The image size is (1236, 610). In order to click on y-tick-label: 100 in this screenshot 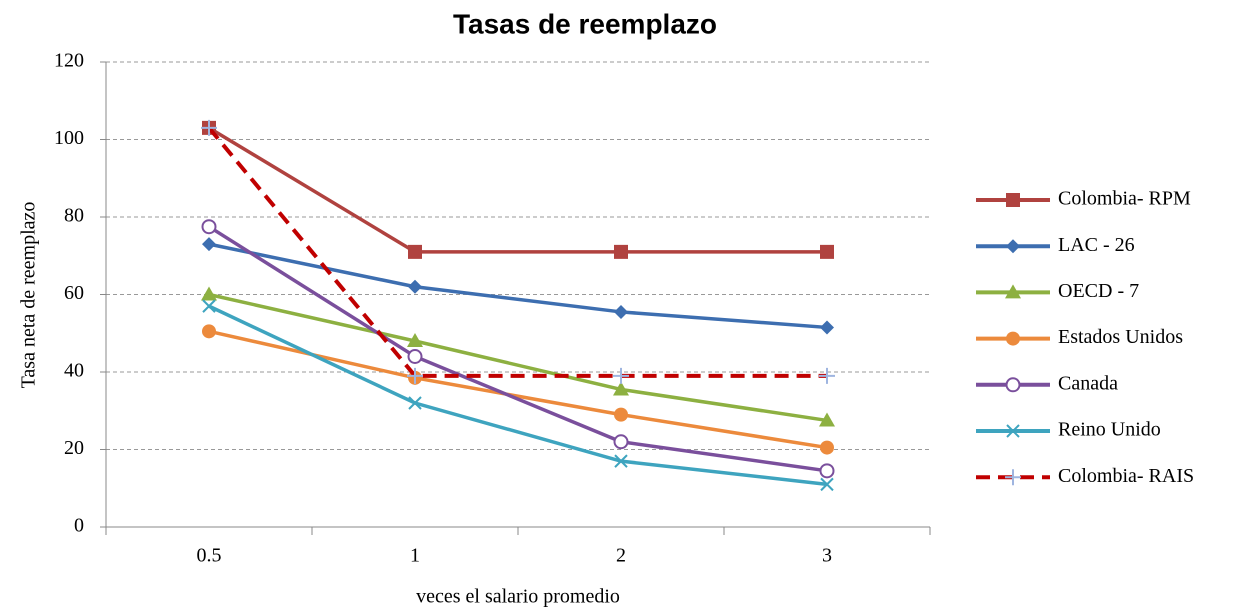, I will do `click(69, 138)`.